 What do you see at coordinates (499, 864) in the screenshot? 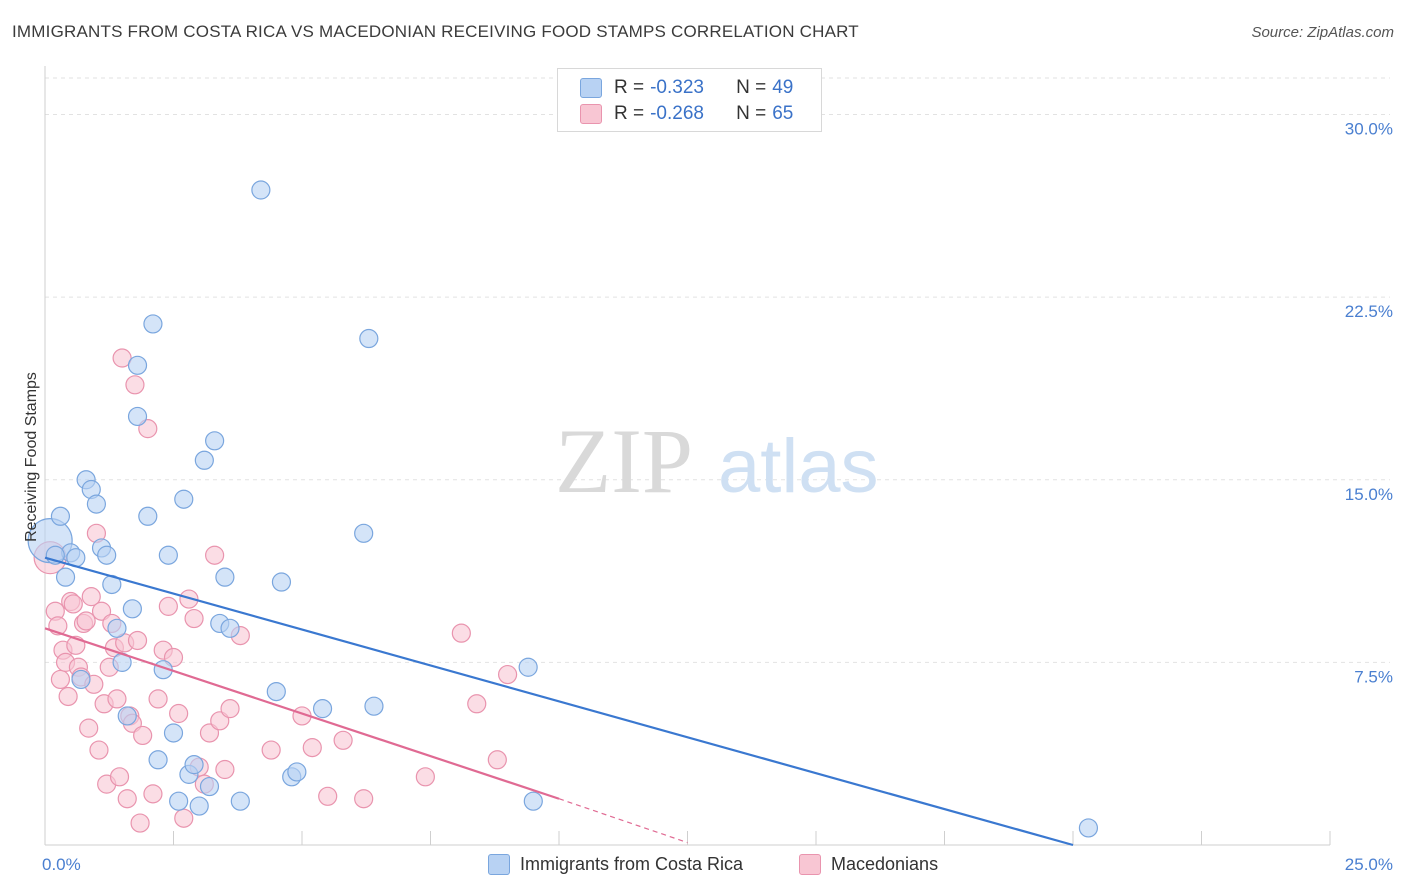
I see `bottom-legend-swatch-blue` at bounding box center [499, 864].